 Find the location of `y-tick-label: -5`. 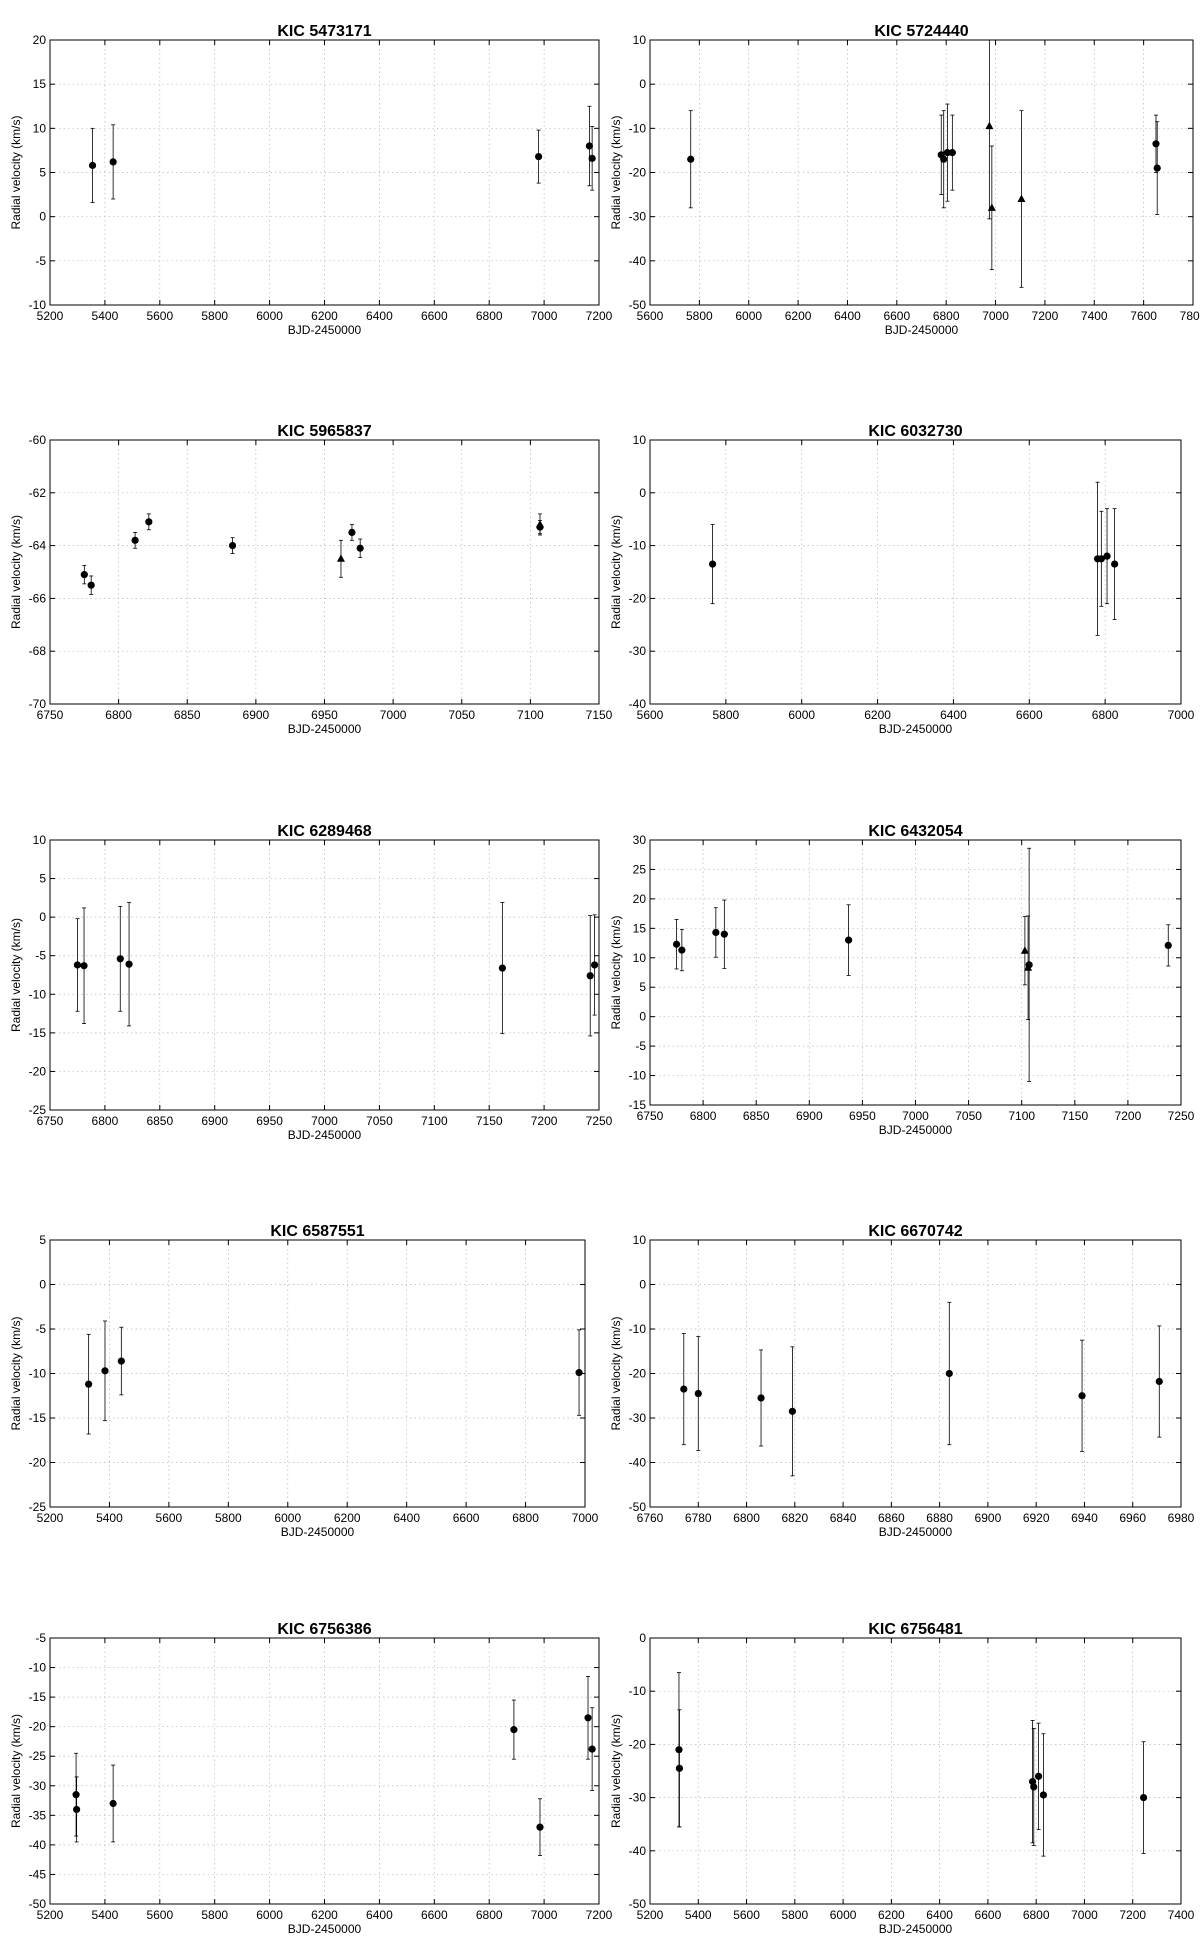

y-tick-label: -5 is located at coordinates (40, 261).